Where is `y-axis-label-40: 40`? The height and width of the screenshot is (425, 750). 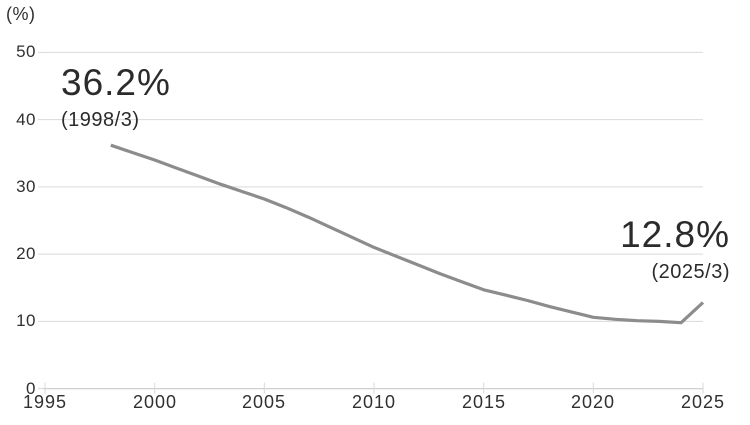 y-axis-label-40: 40 is located at coordinates (26, 119).